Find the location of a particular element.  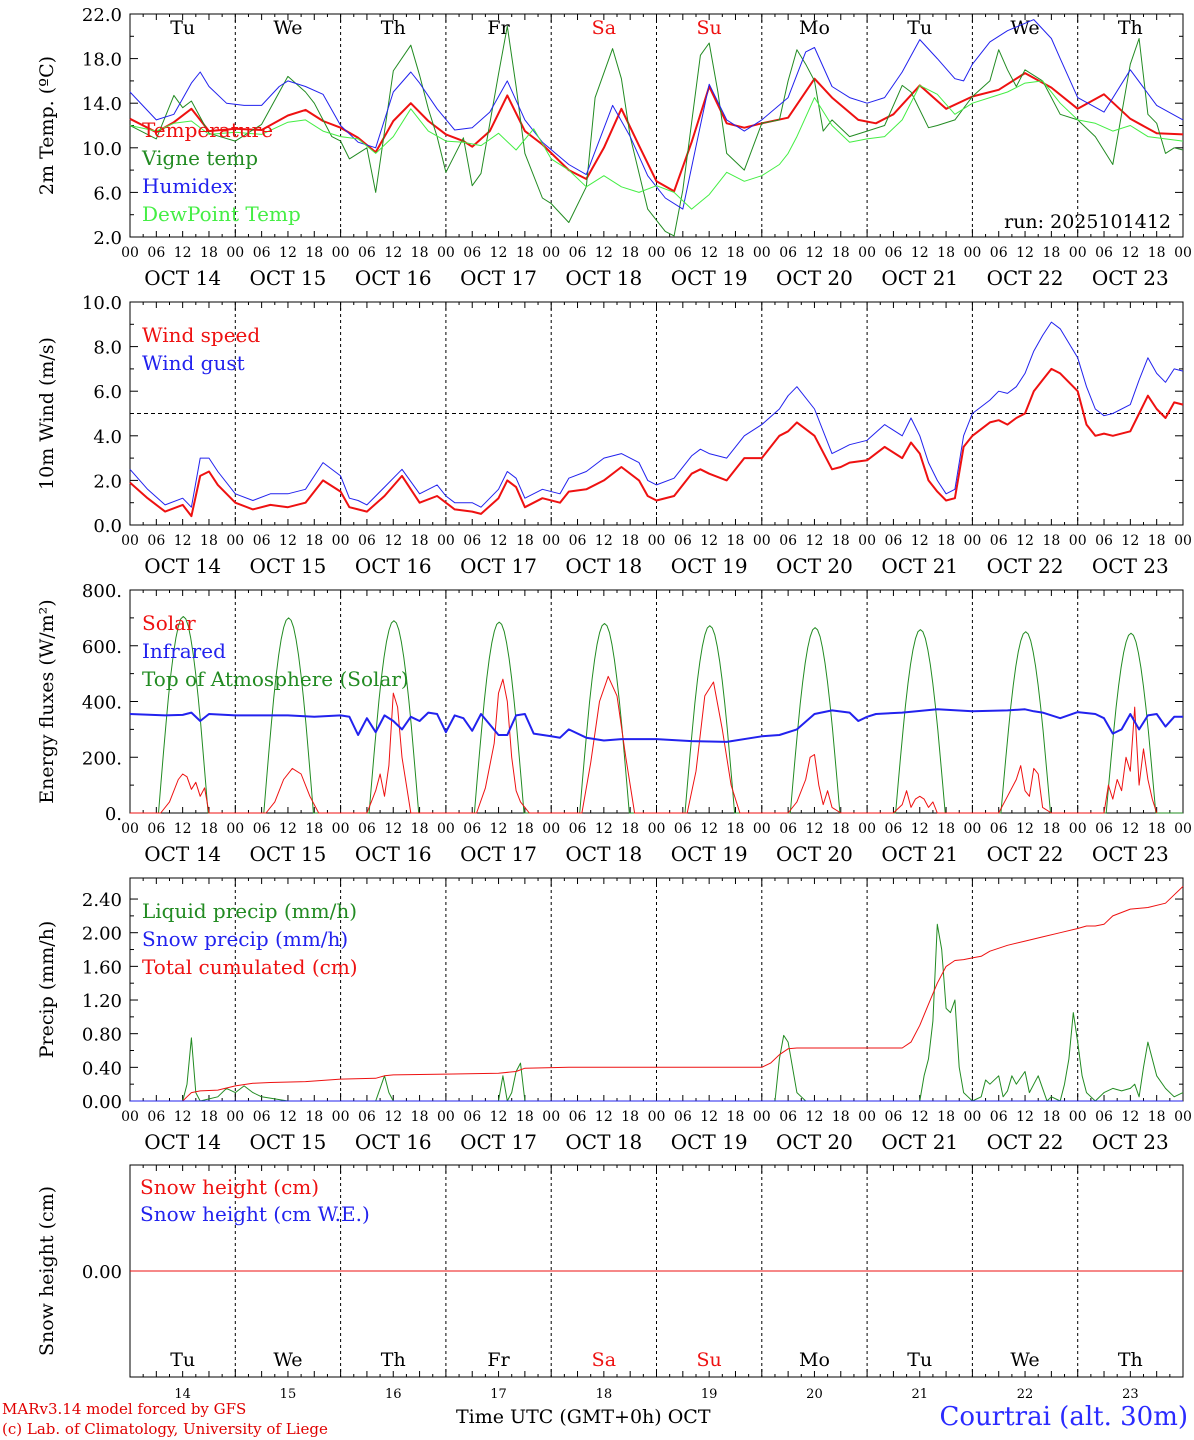

legend-entry: Humidex is located at coordinates (188, 186).